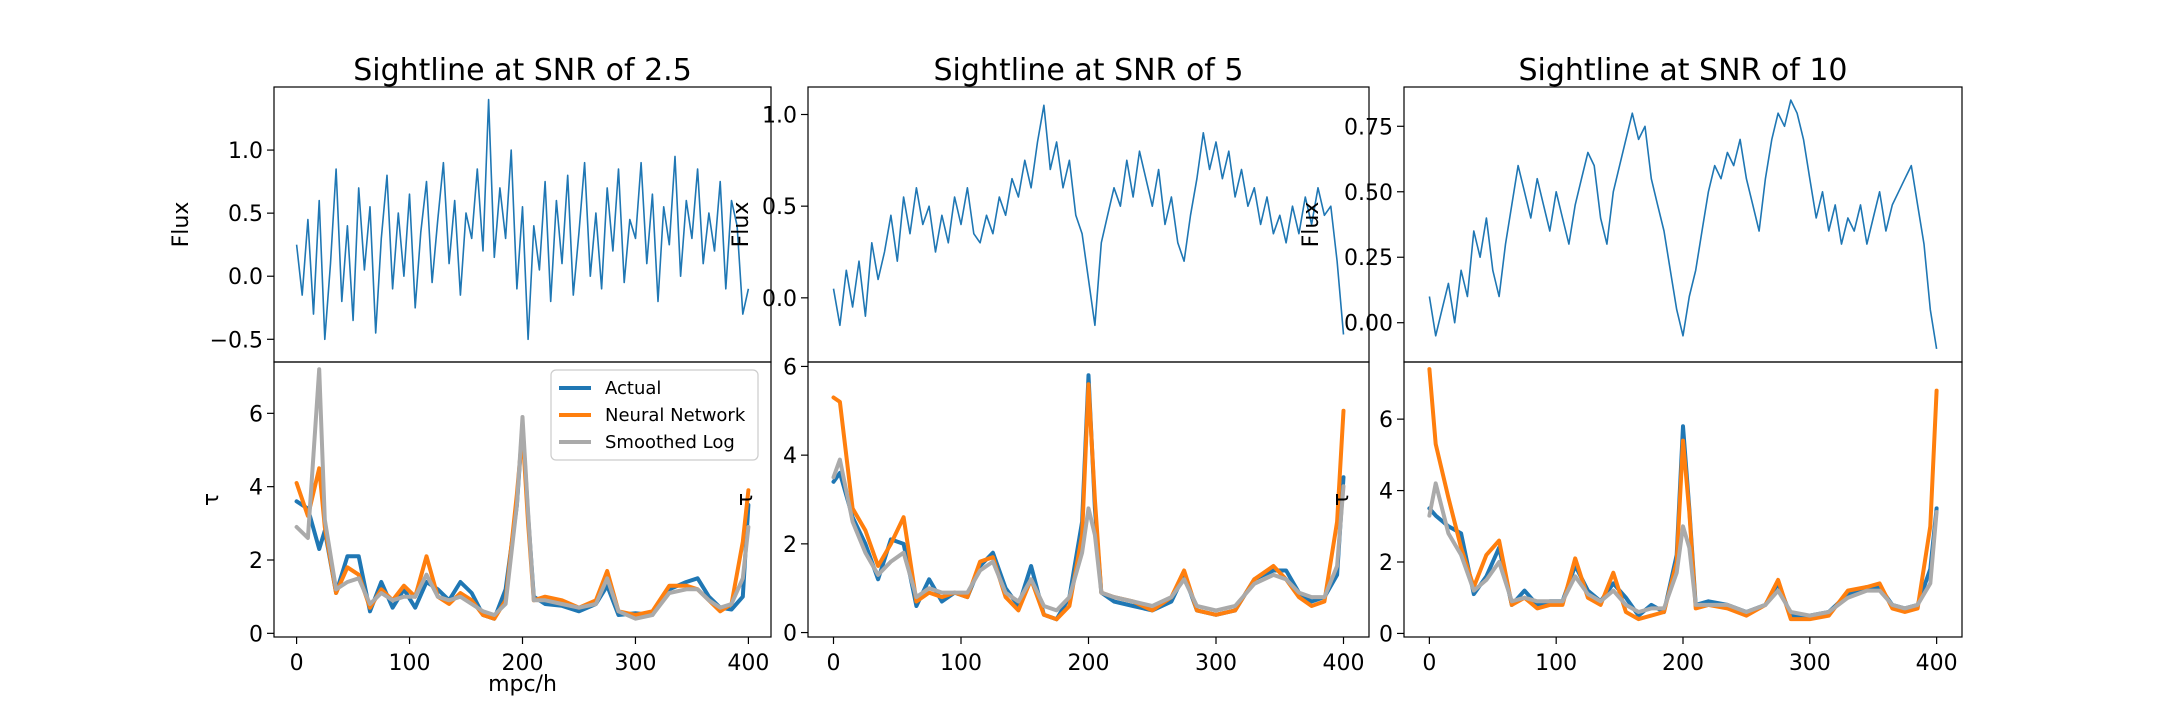  What do you see at coordinates (1344, 663) in the screenshot?
I see `chart-2-tau-xtick-label: 400` at bounding box center [1344, 663].